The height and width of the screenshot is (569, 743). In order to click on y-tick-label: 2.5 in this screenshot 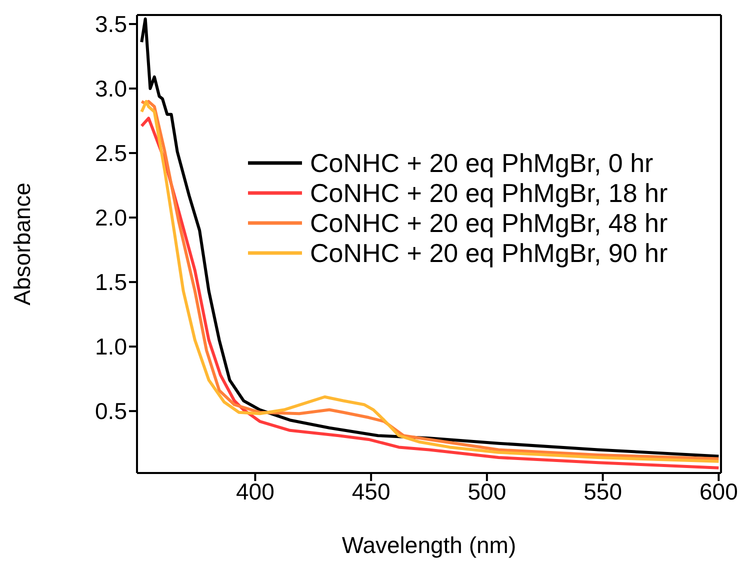, I will do `click(111, 153)`.